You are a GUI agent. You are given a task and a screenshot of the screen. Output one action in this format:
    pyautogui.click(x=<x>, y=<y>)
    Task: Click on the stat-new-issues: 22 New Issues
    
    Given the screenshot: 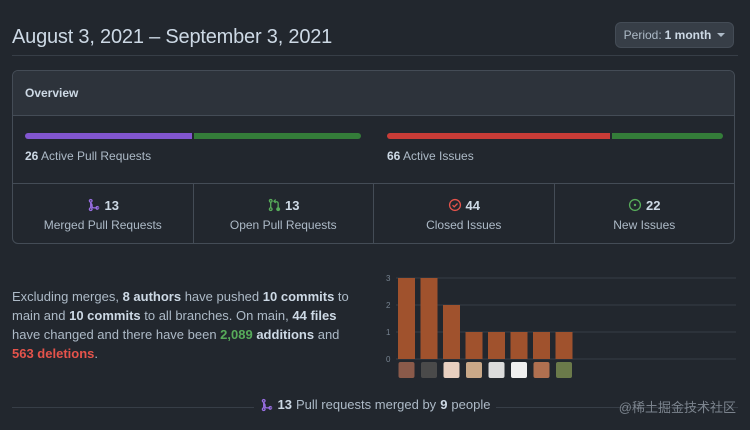 What is the action you would take?
    pyautogui.click(x=645, y=213)
    